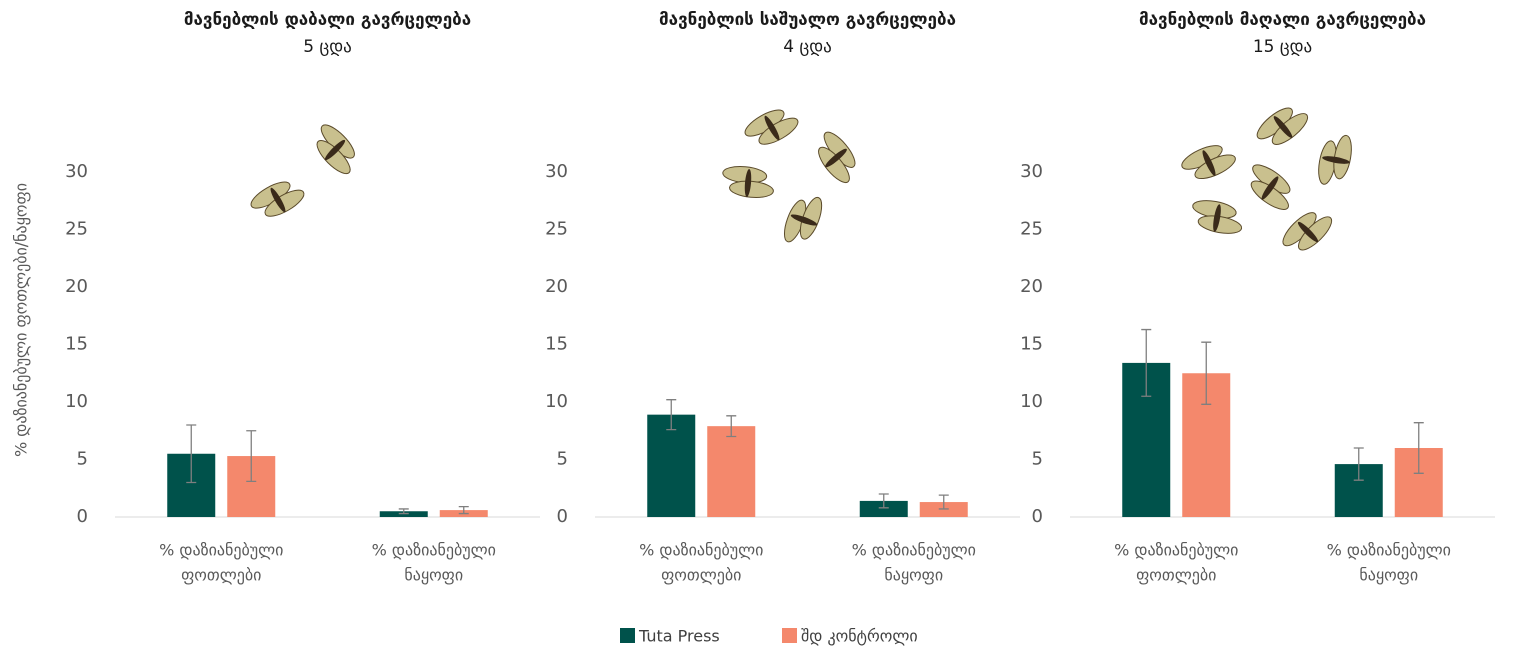  I want to click on chart-subtitle: 15 ცდა, so click(1282, 47).